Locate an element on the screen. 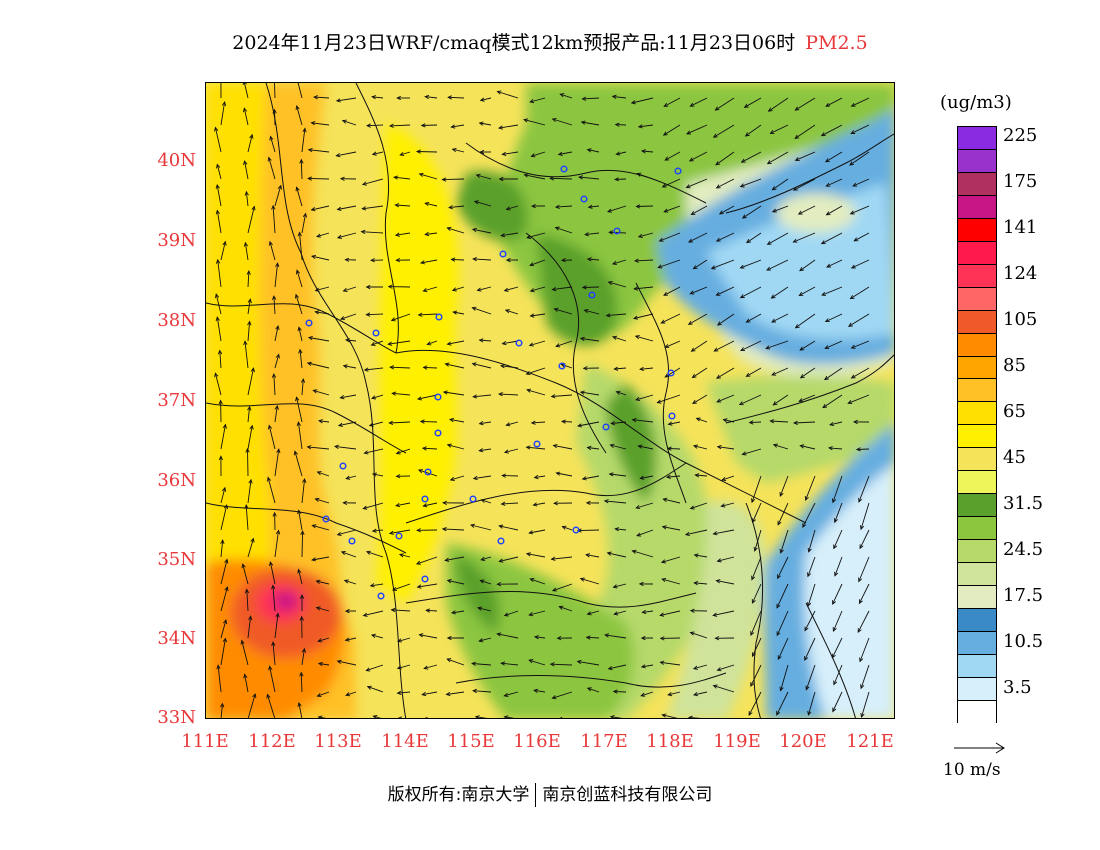 The height and width of the screenshot is (850, 1100). circle-marker-icon is located at coordinates (501, 541).